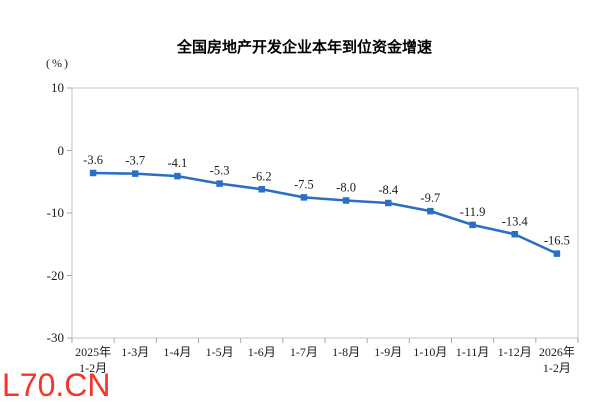  I want to click on x-axis-label: 1-7月, so click(303, 352).